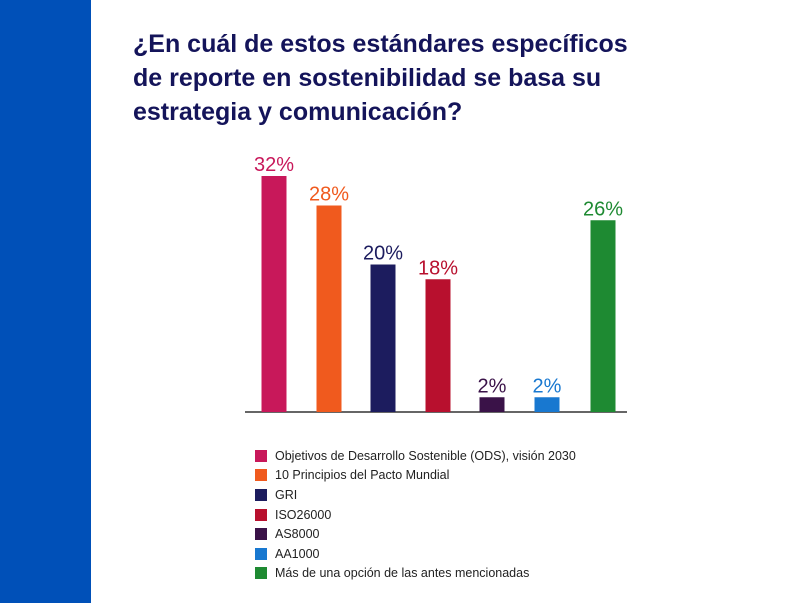  What do you see at coordinates (297, 534) in the screenshot?
I see `legend-label: AS8000` at bounding box center [297, 534].